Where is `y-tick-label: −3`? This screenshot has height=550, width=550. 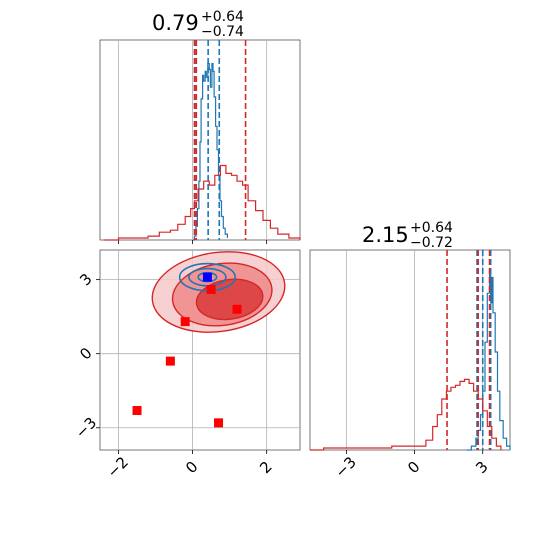
y-tick-label: −3 is located at coordinates (86, 428).